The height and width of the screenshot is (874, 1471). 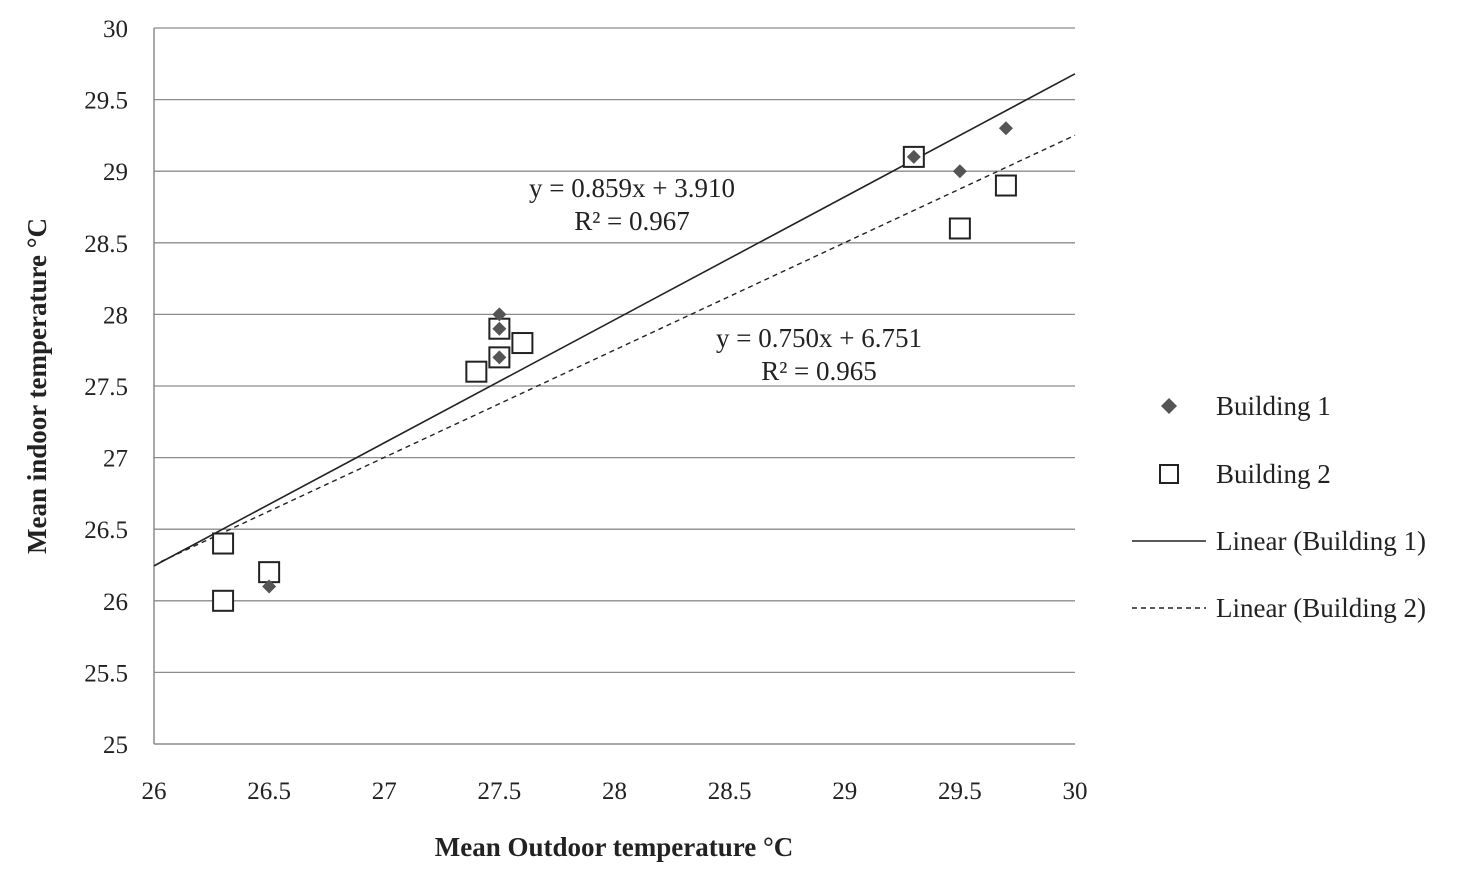 I want to click on y-tick-label: 26, so click(x=115, y=602).